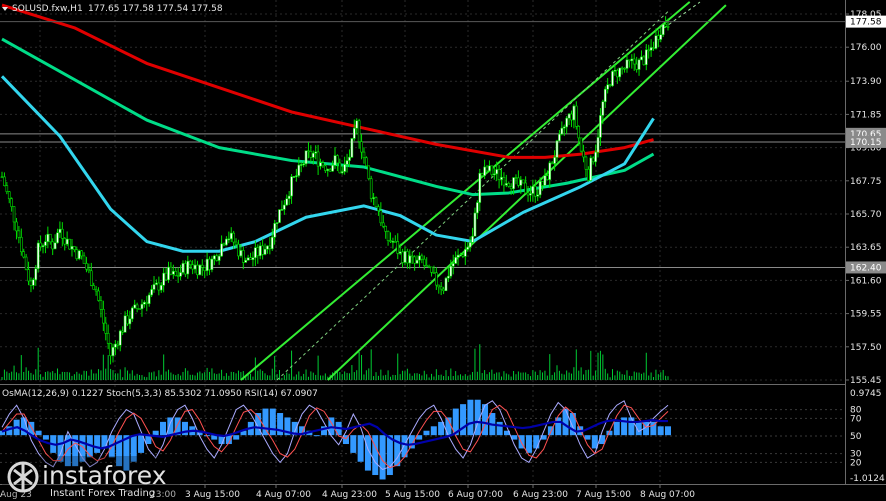 The height and width of the screenshot is (501, 886). Describe the element at coordinates (856, 411) in the screenshot. I see `osc-level-label: 80` at that location.